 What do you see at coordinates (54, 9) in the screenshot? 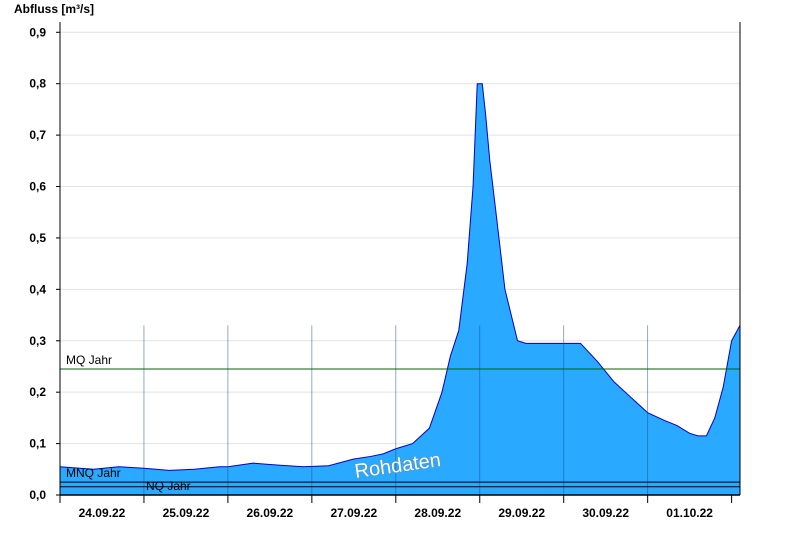
I see `y-axis-title: Abfluss [m³/s]` at bounding box center [54, 9].